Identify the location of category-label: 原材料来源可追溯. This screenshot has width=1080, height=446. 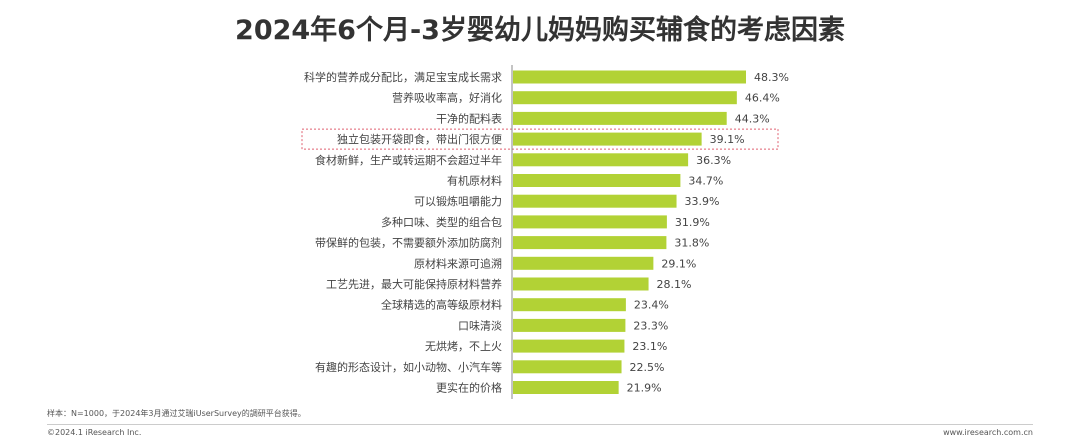
(458, 263).